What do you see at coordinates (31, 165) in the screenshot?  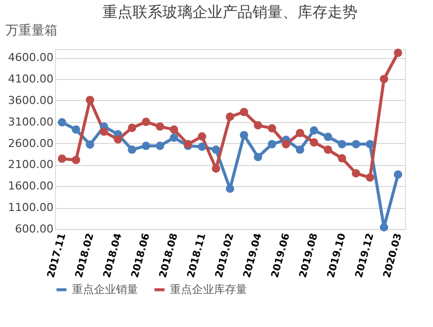 I see `y-tick-label: 2100.00` at bounding box center [31, 165].